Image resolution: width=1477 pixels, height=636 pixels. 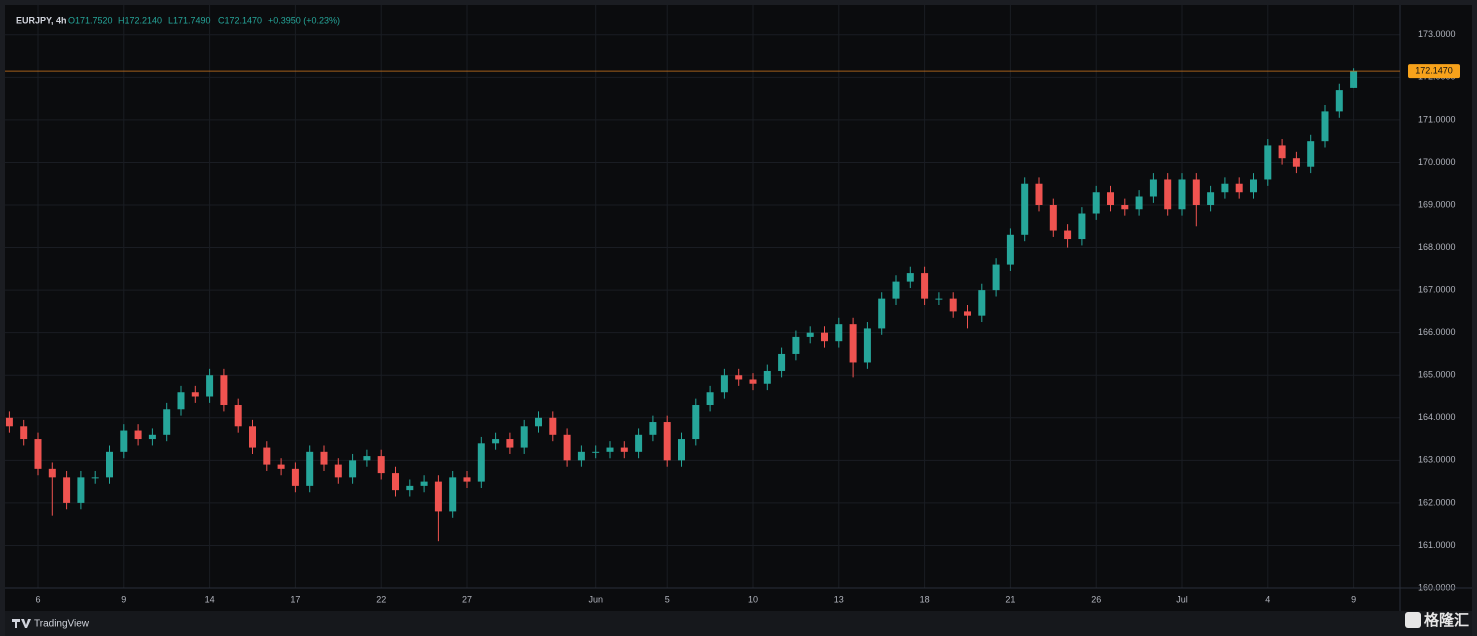 I want to click on x-tick-label: Jun, so click(x=595, y=599).